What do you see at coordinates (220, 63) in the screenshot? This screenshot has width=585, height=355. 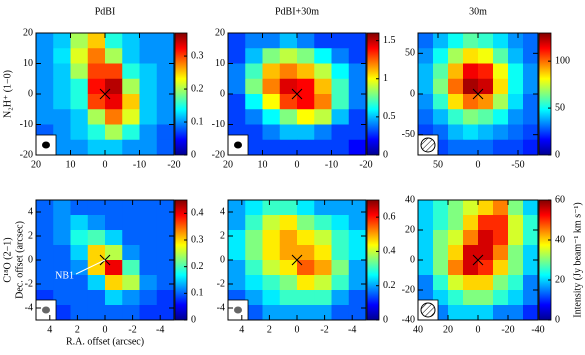 I see `y-tick-label: 10` at bounding box center [220, 63].